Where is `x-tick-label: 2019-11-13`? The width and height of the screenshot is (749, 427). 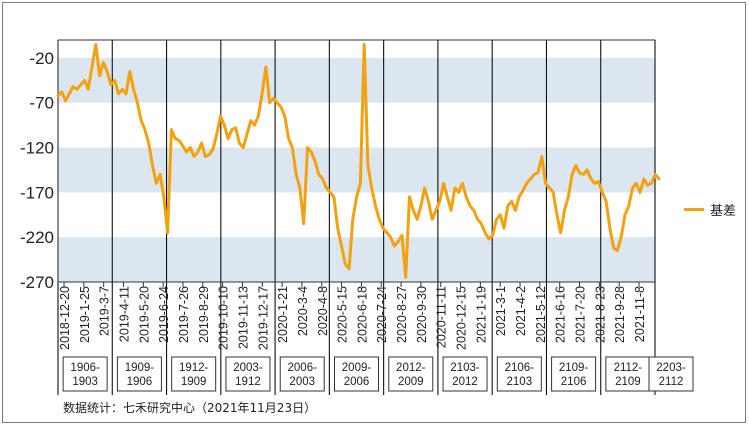 x-tick-label: 2019-11-13 is located at coordinates (243, 317).